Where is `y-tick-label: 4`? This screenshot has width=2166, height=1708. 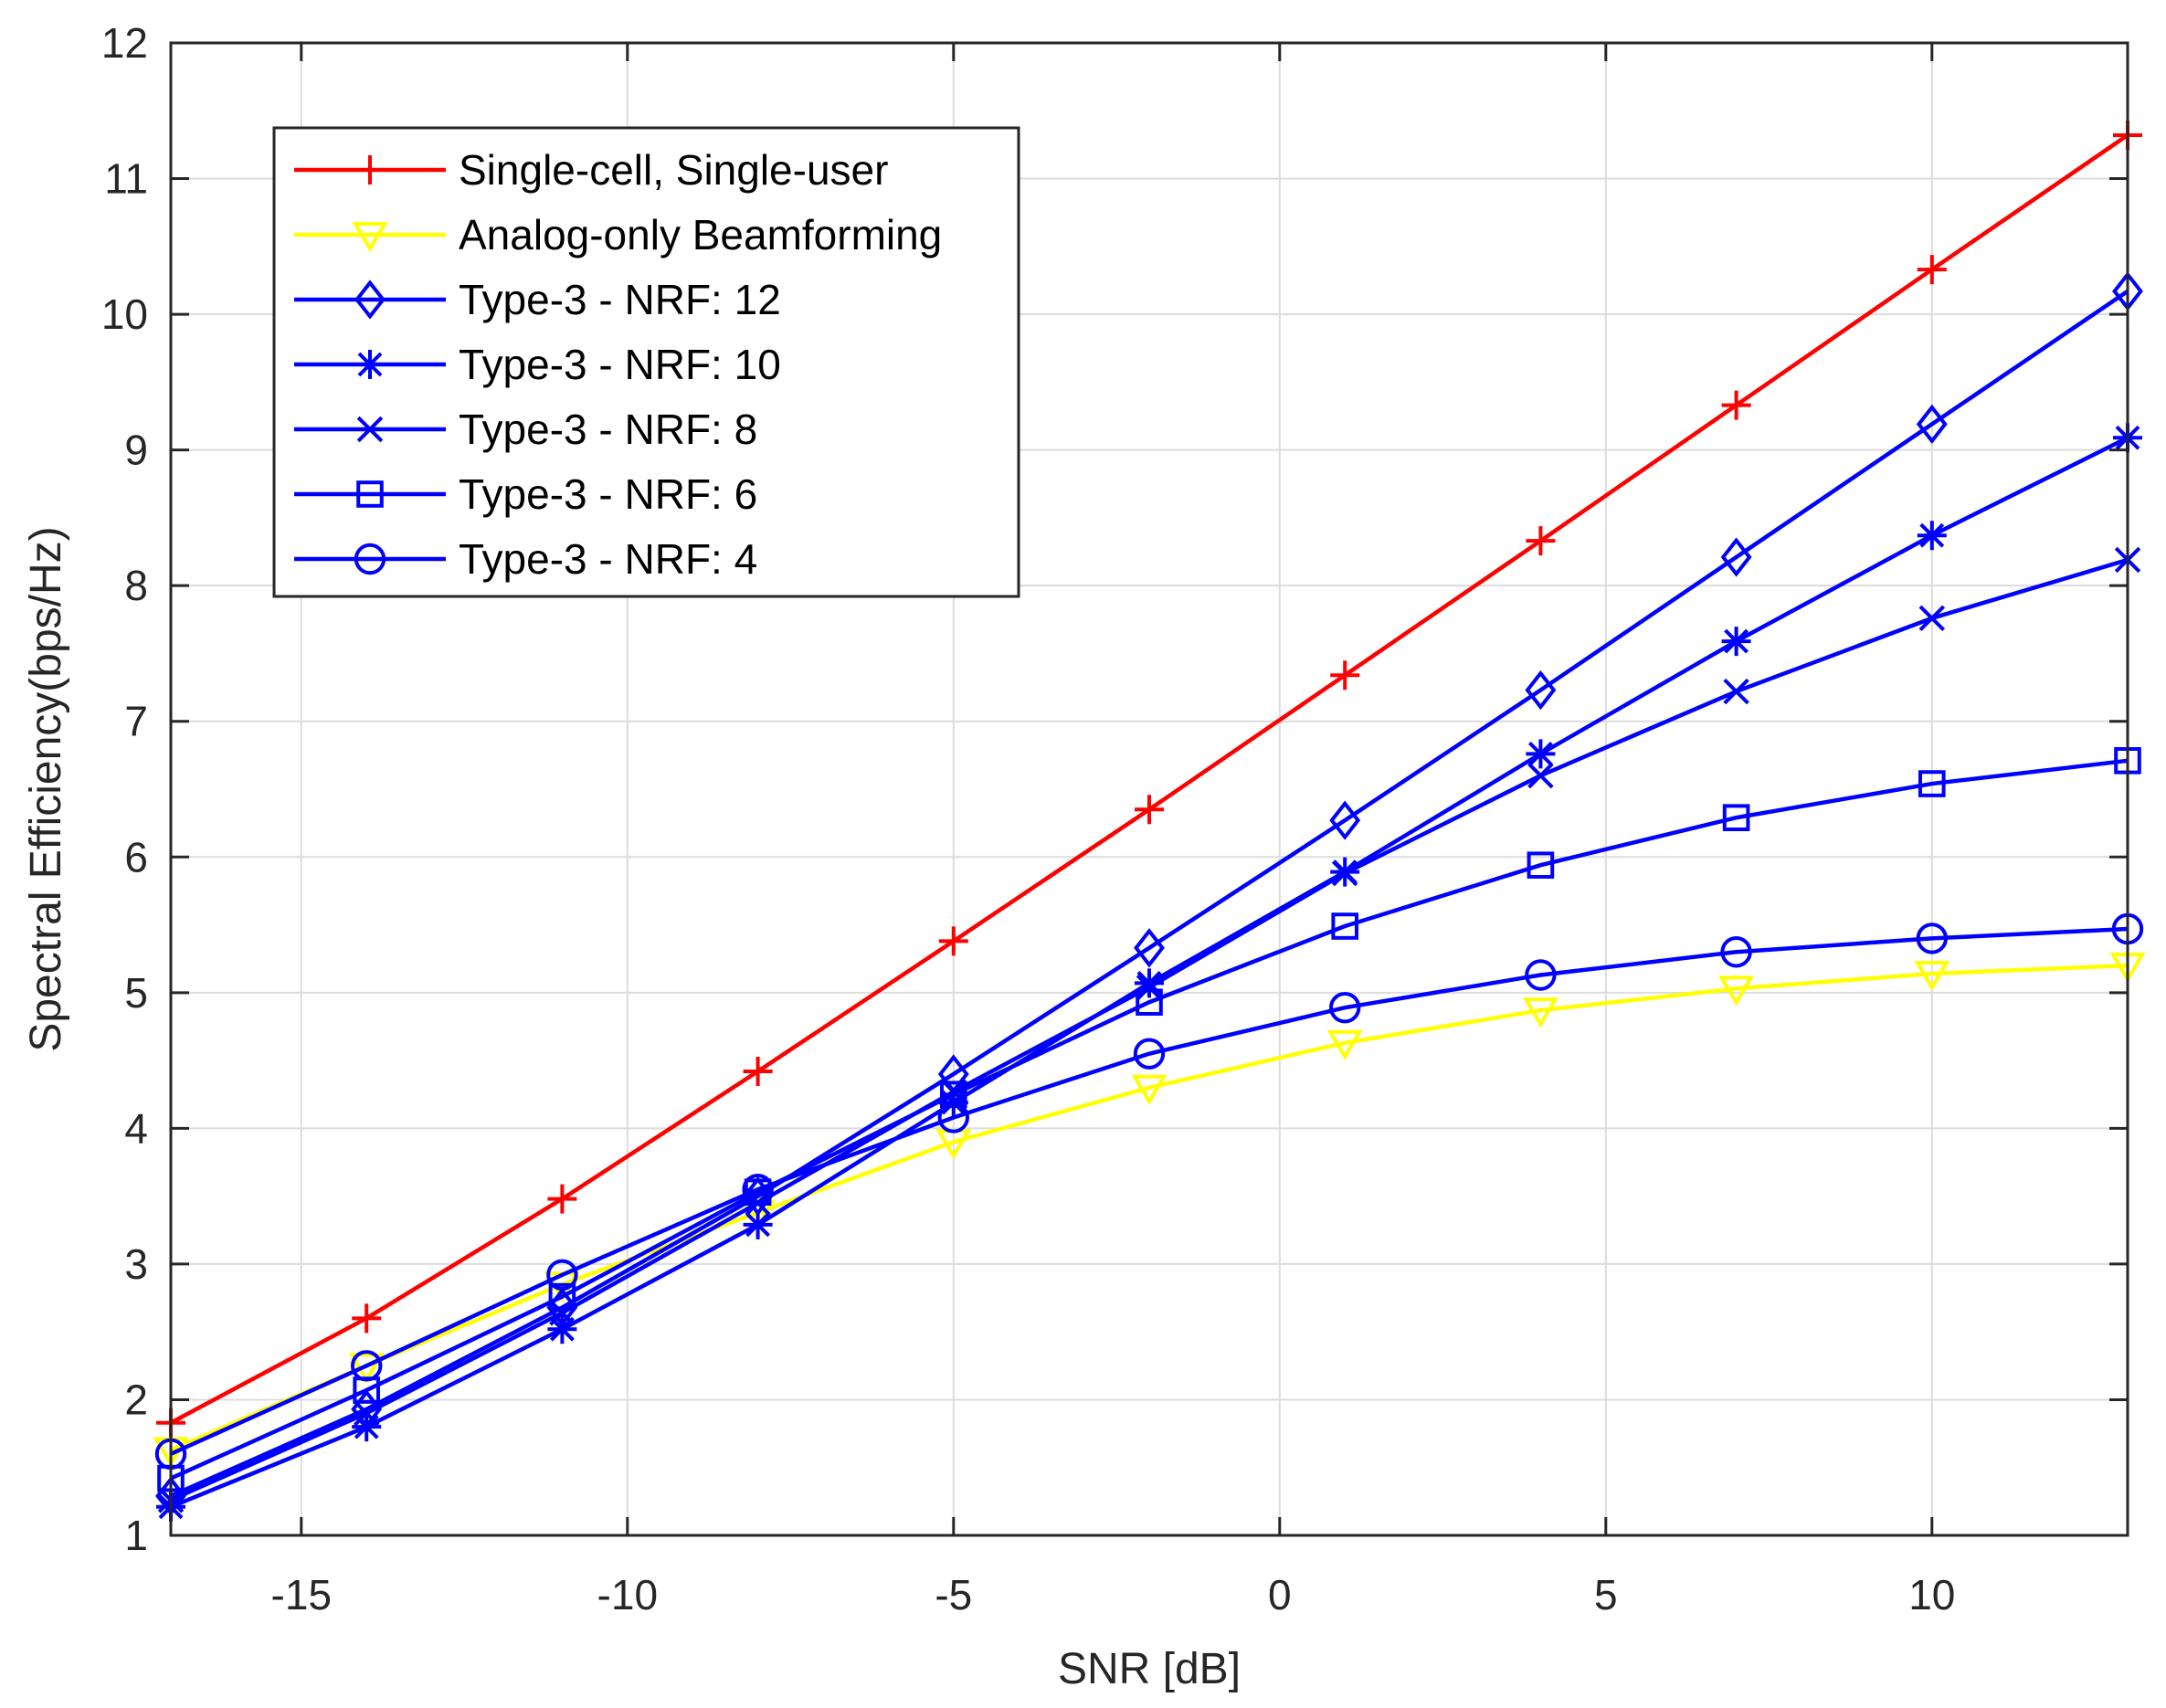
y-tick-label: 4 is located at coordinates (136, 1128).